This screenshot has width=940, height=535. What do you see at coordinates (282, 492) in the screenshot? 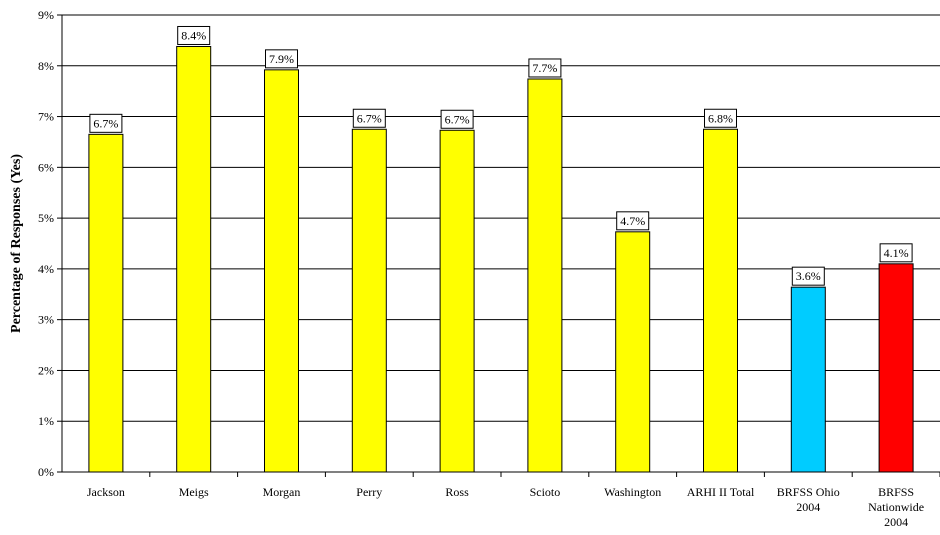
I see `x-tick-label: Morgan` at bounding box center [282, 492].